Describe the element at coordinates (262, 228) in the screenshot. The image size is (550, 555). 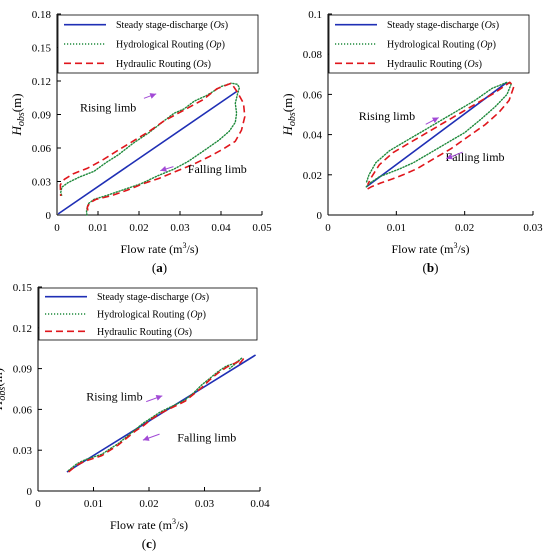
I see `x-tick-label: 0.05` at that location.